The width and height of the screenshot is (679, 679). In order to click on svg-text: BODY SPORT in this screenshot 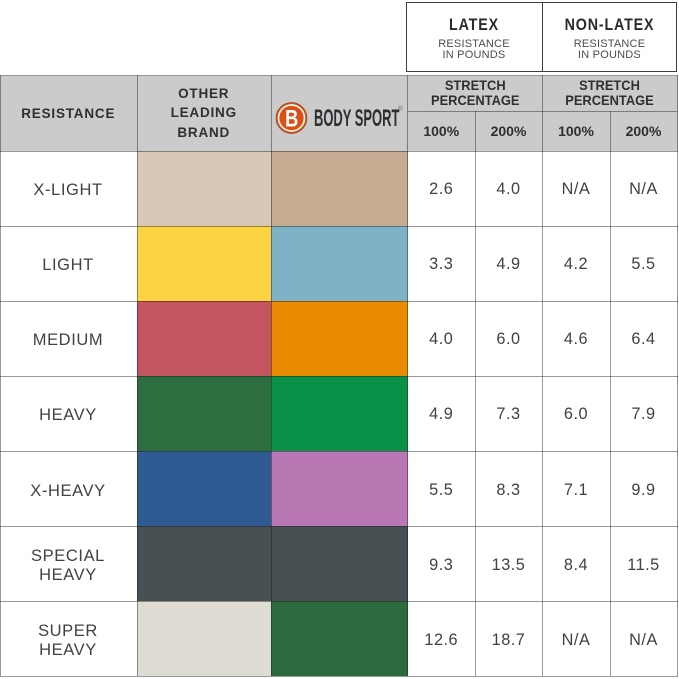, I will do `click(357, 118)`.